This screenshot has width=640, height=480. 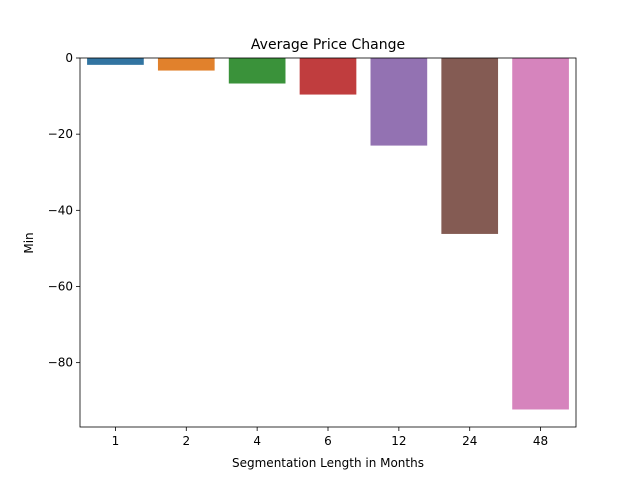 I want to click on x-axis: 1 2 4 6 12 24 48, so click(x=330, y=437).